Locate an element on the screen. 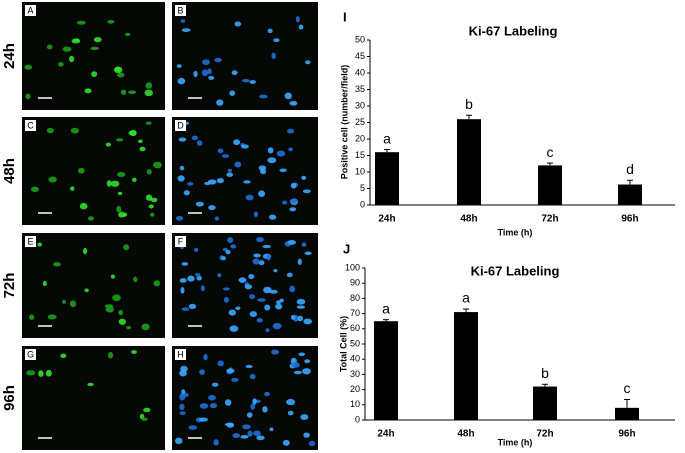  x-axis-label: Time (h) is located at coordinates (515, 442).